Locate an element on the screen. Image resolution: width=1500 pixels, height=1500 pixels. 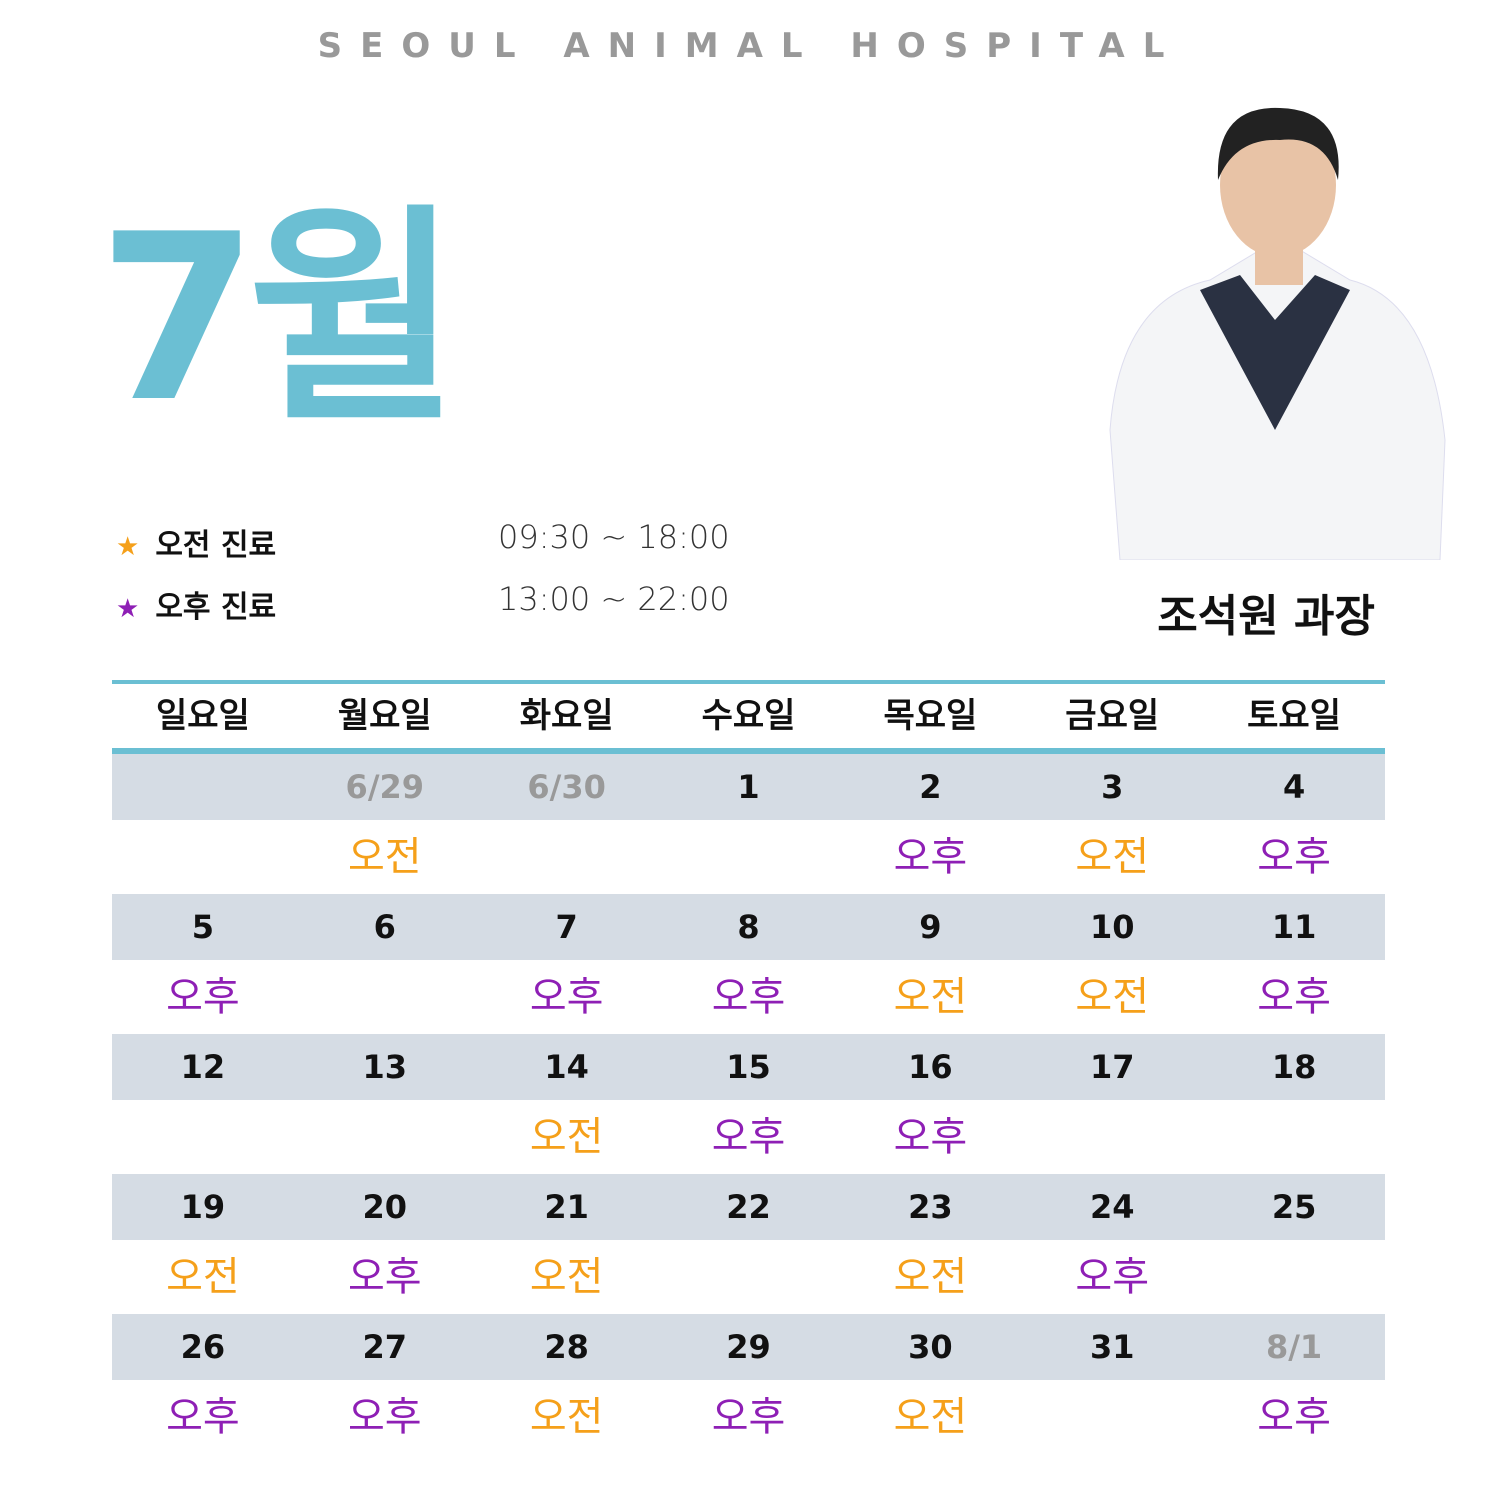
shift-row: 오전 오후 오전 오후 is located at coordinates (748, 857).